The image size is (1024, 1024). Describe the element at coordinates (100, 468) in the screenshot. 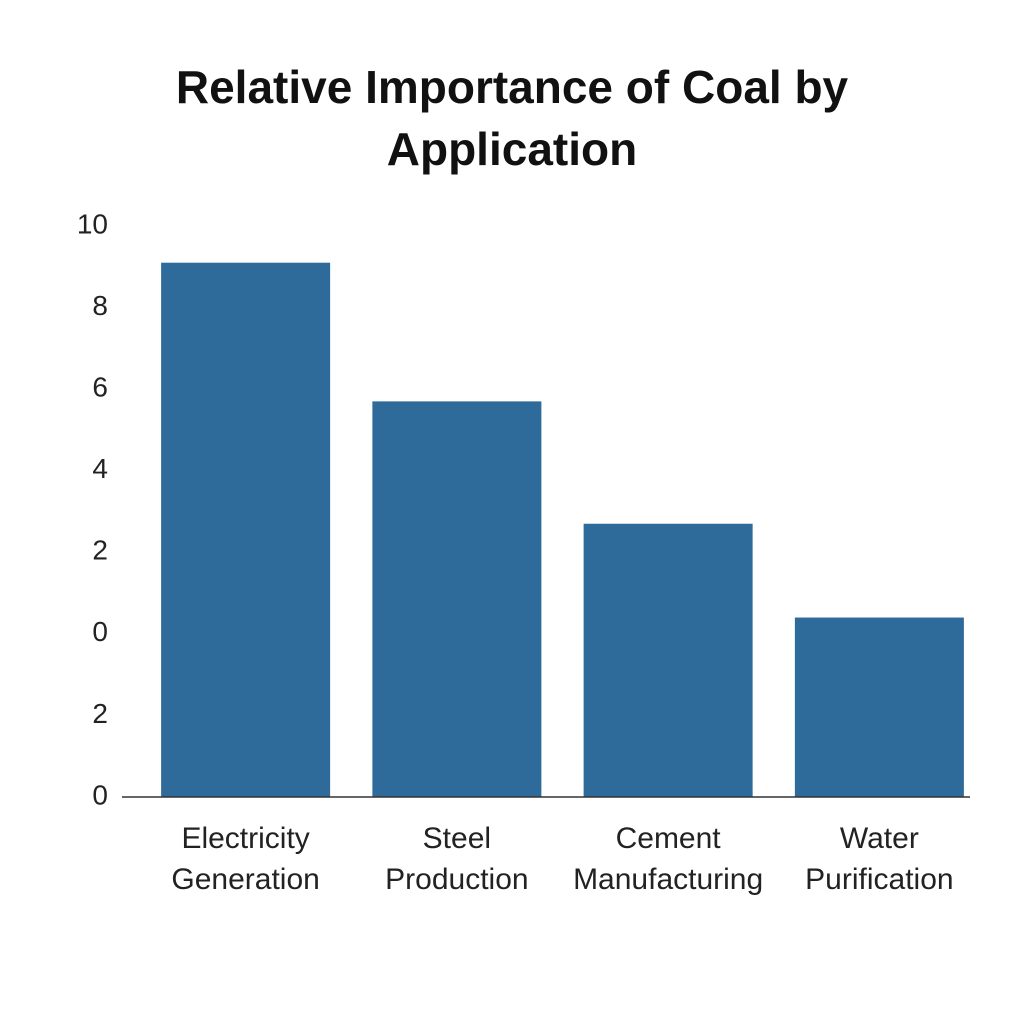

I see `y-tick-label: 4` at that location.